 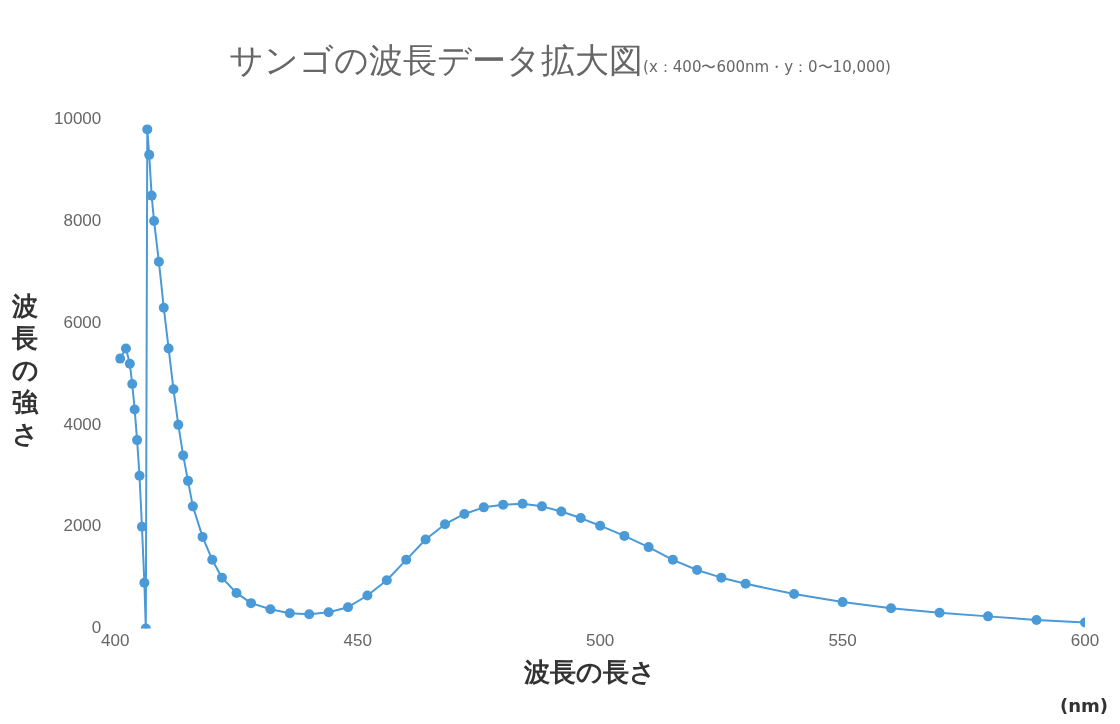 I want to click on y-tick-label: 4000, so click(x=82, y=424).